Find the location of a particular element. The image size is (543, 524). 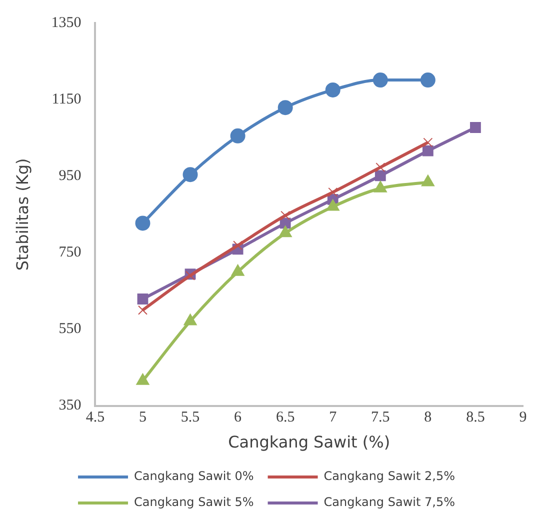

x-tick-label: 8.5 is located at coordinates (475, 418).